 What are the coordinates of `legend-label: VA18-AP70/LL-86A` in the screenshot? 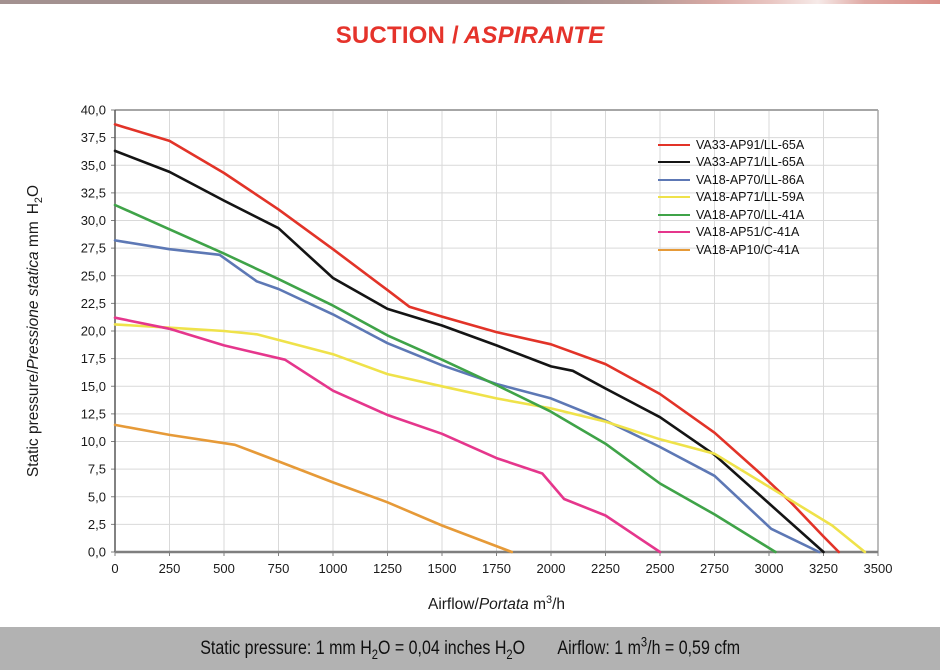 It's located at (750, 179).